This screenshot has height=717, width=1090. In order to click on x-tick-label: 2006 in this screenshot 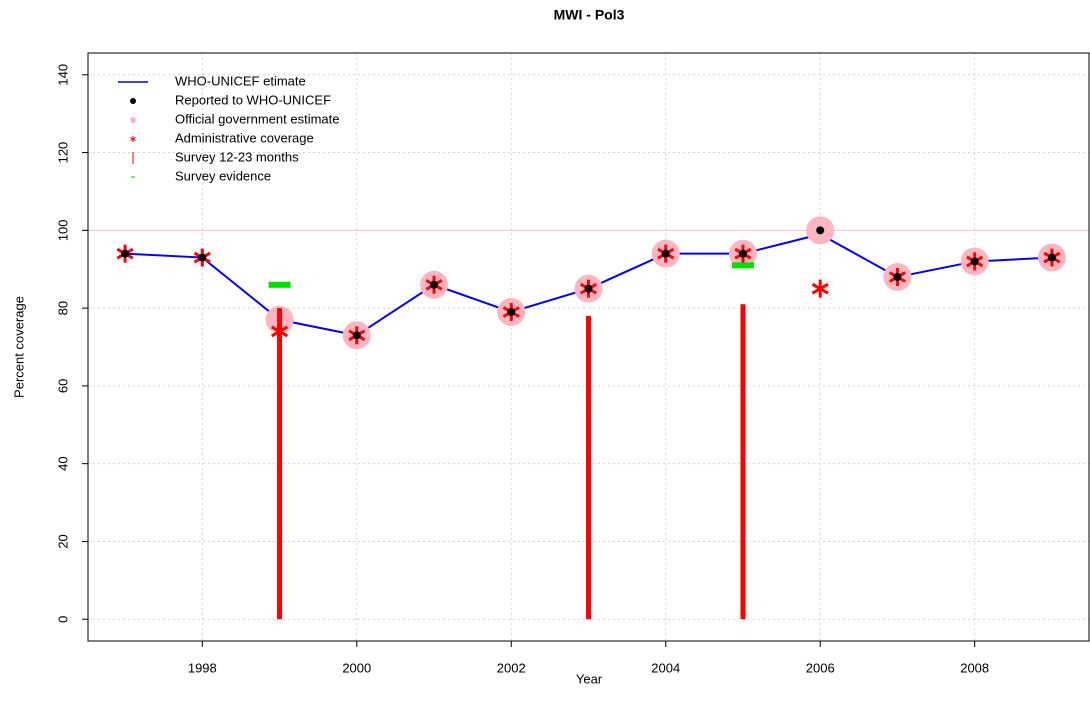, I will do `click(820, 667)`.